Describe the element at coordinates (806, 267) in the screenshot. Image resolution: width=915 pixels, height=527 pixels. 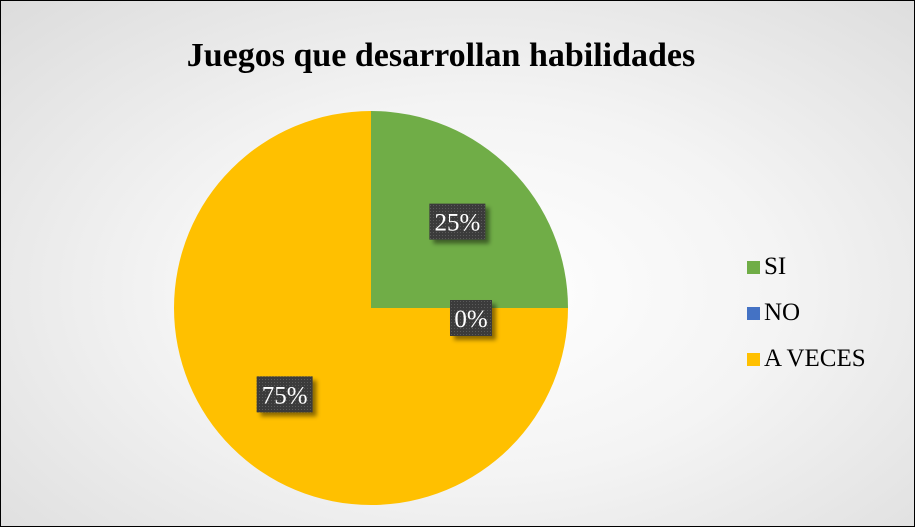
I see `legend-item-si: SI` at that location.